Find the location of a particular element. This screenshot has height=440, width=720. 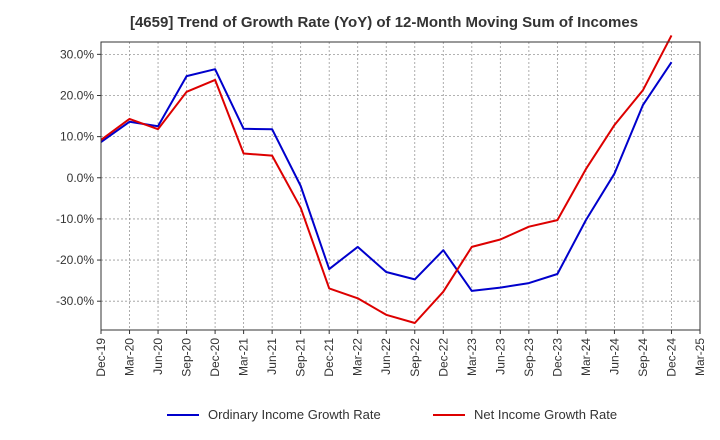

legend-label-ordinary-income: Ordinary Income Growth Rate is located at coordinates (294, 414).